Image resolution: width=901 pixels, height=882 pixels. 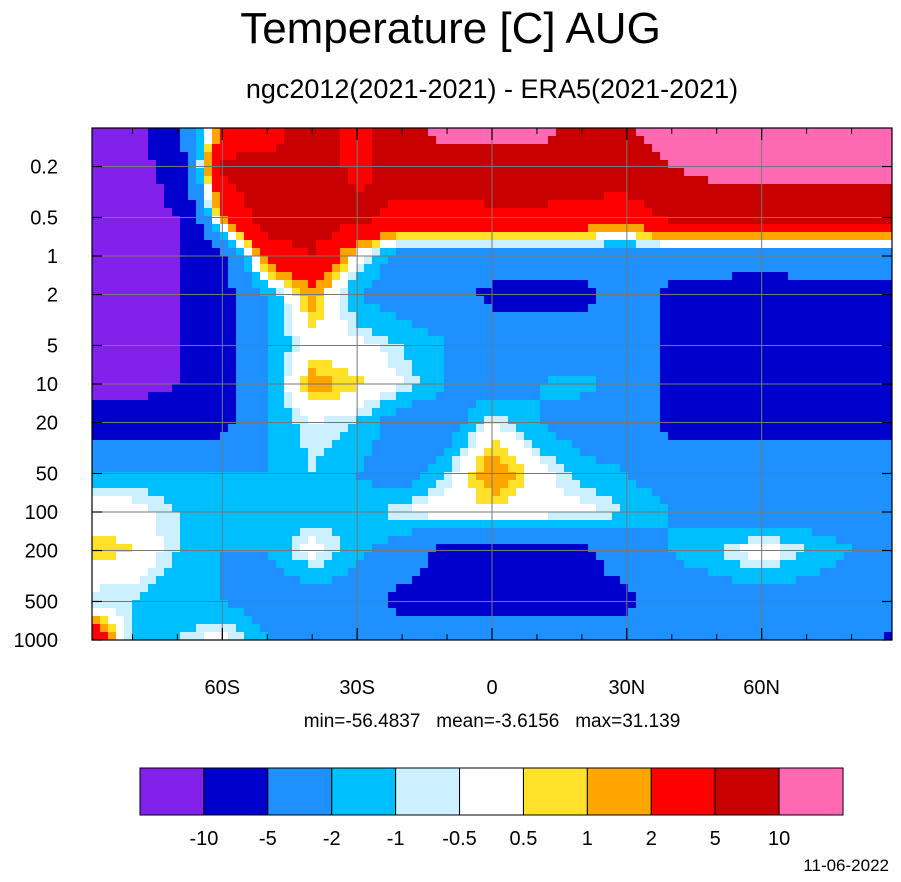 What do you see at coordinates (268, 839) in the screenshot?
I see `colorbar-label: -5` at bounding box center [268, 839].